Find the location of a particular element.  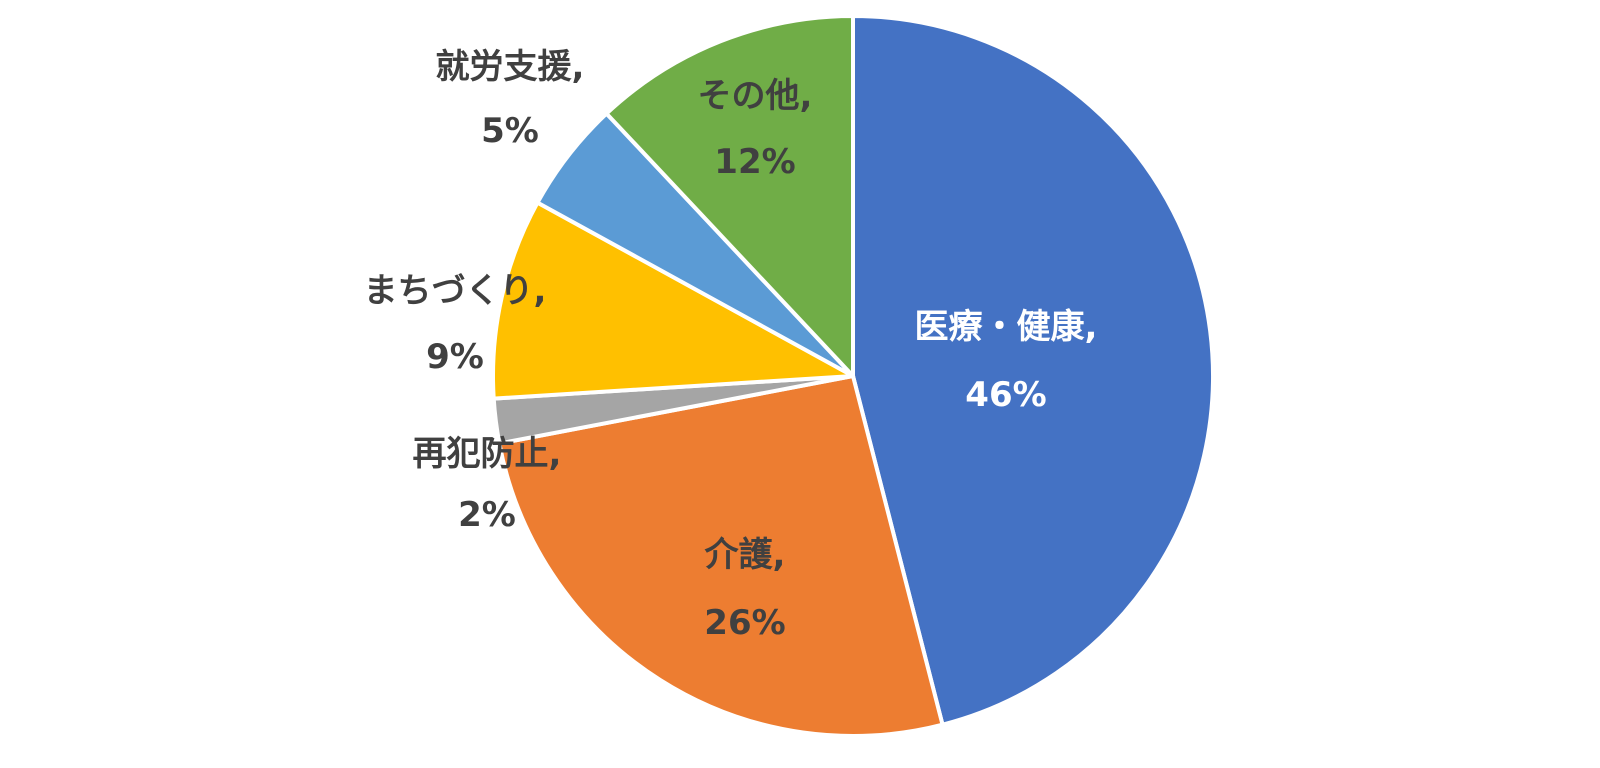

slice-percent-label: 26% is located at coordinates (744, 623).